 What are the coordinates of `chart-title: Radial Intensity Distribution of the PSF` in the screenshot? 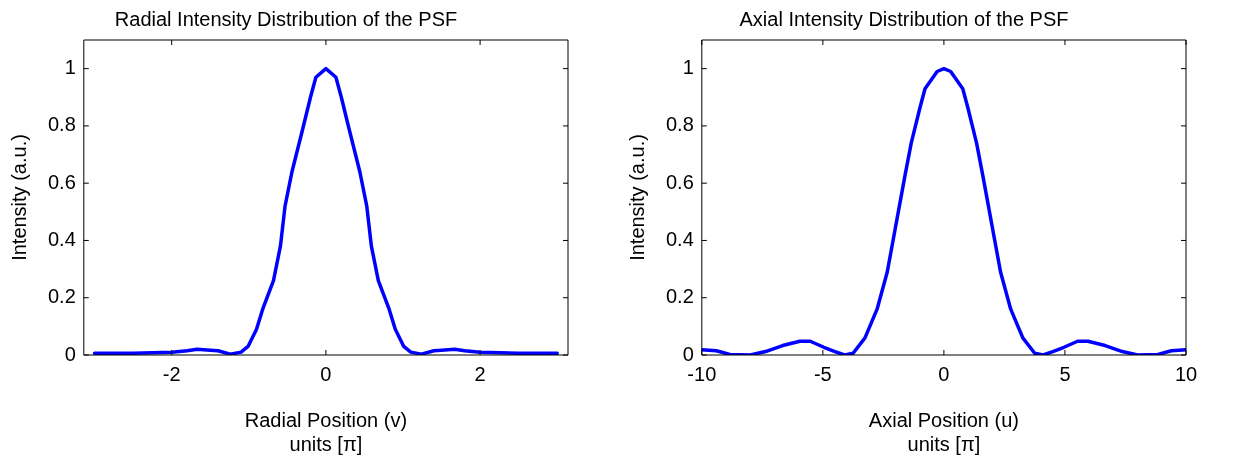 It's located at (286, 18).